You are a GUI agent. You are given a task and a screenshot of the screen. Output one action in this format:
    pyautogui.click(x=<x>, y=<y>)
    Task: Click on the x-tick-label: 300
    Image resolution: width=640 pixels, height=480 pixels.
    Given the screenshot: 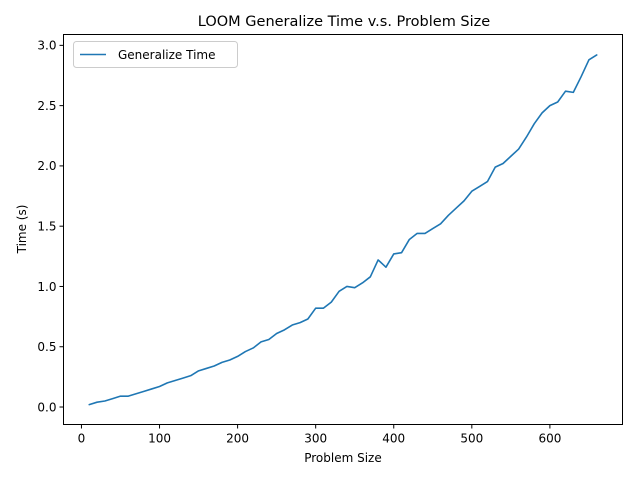 What is the action you would take?
    pyautogui.click(x=315, y=439)
    